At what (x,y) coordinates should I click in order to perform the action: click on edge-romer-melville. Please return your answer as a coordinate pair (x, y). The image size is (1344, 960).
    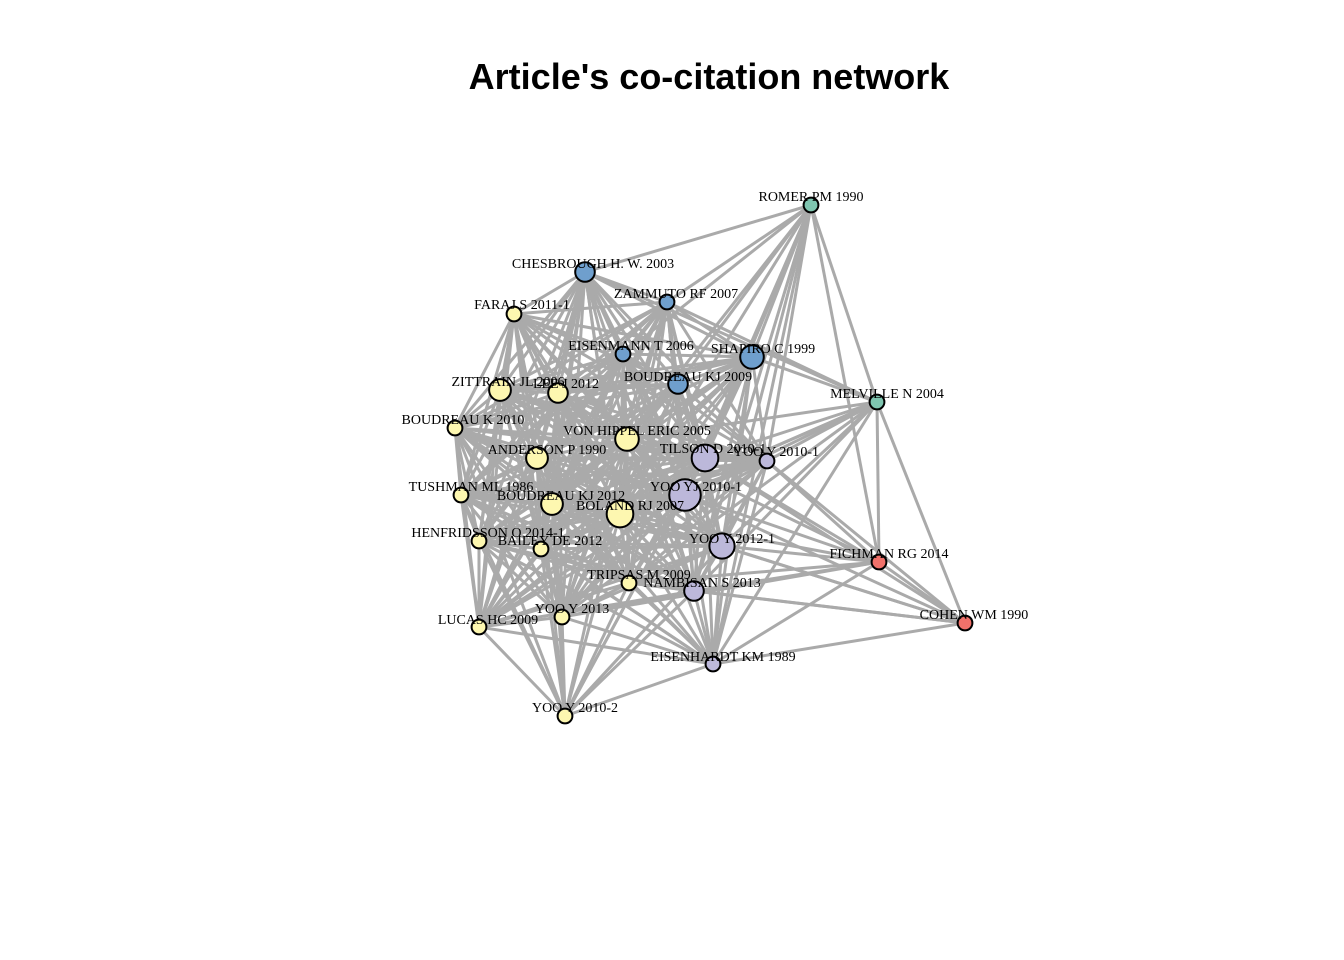
    Looking at the image, I should click on (844, 303).